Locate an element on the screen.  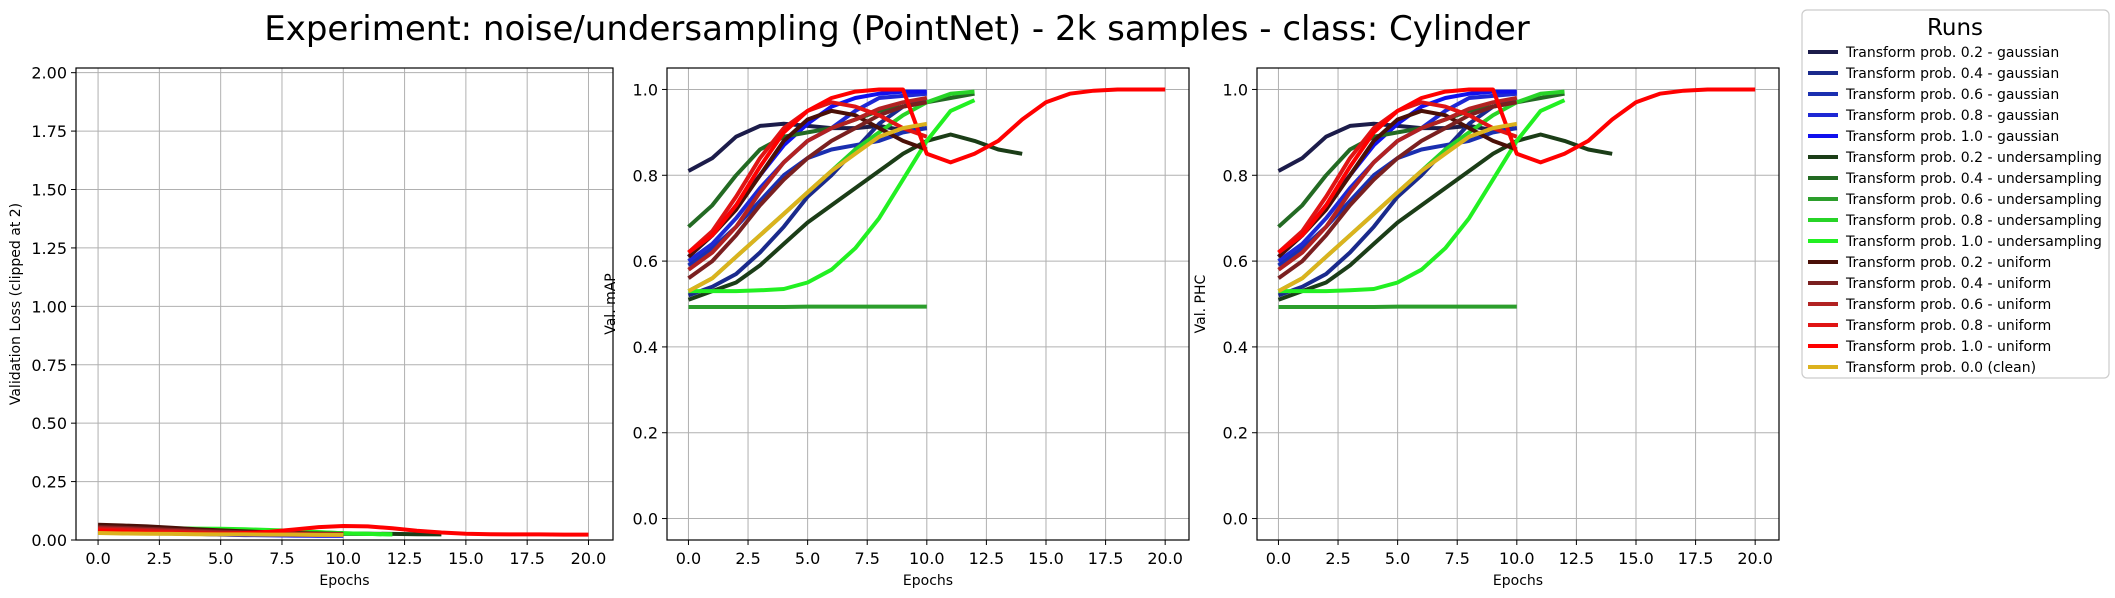
legend-item: Transform prob. 1.0 - gaussian is located at coordinates (1933, 137).